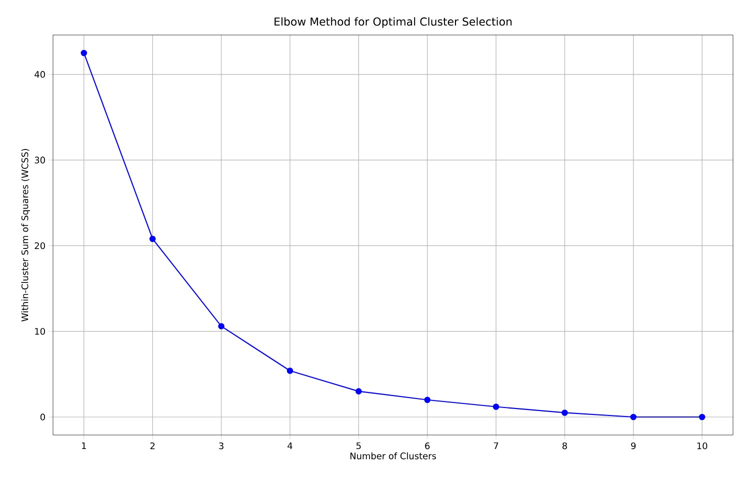 The width and height of the screenshot is (743, 479). Describe the element at coordinates (40, 331) in the screenshot. I see `y-tick-label: 10` at that location.